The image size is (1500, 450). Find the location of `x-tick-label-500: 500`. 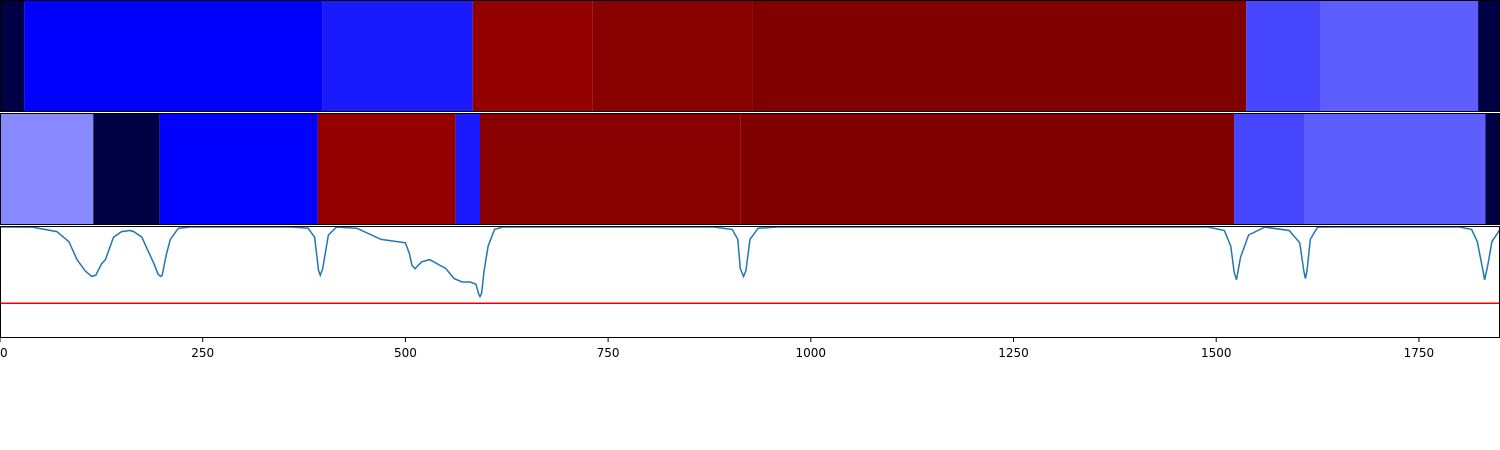

x-tick-label-500: 500 is located at coordinates (405, 353).